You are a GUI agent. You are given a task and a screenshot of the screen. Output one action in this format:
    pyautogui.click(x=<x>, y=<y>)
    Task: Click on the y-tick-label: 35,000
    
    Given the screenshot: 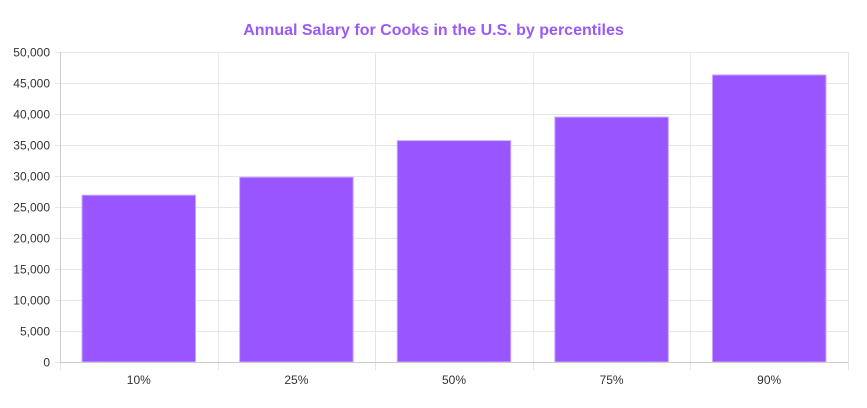 What is the action you would take?
    pyautogui.click(x=31, y=146)
    